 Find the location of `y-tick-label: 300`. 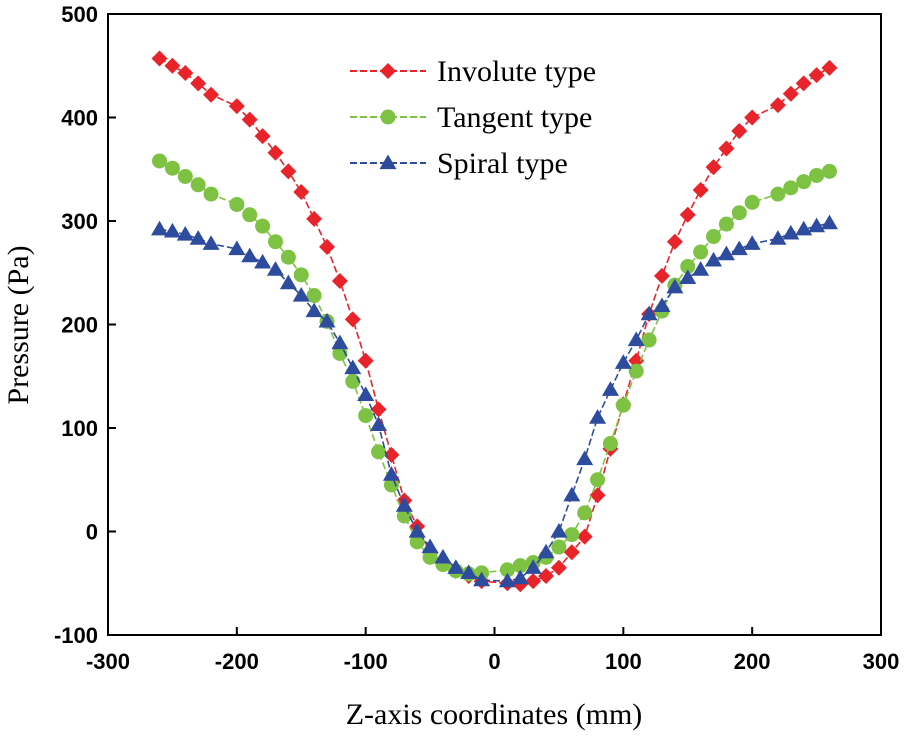

y-tick-label: 300 is located at coordinates (79, 221).